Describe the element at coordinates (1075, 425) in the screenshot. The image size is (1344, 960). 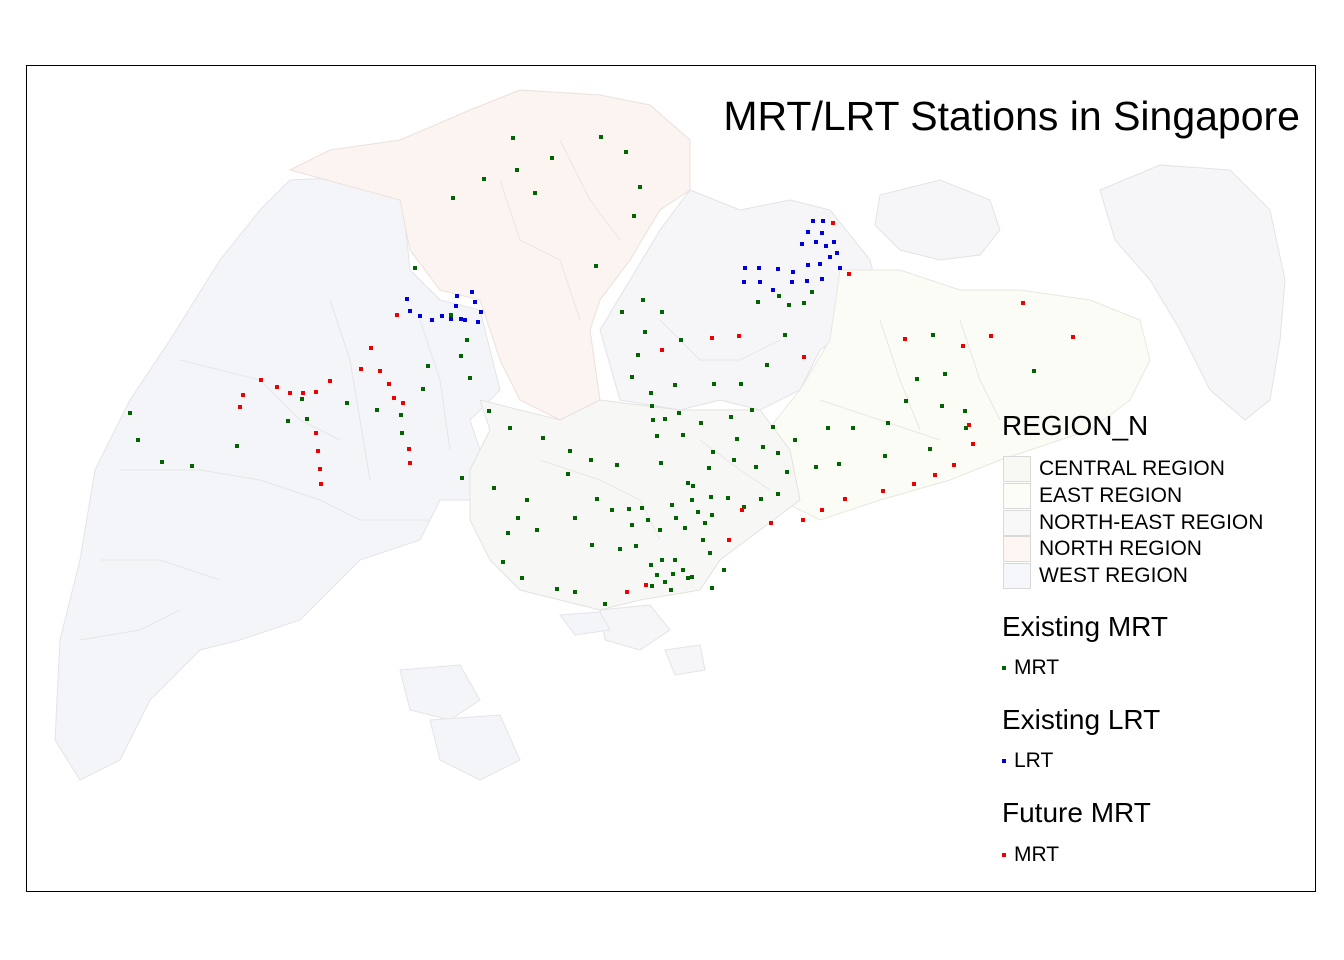
I see `region-legend-title: REGION_N` at that location.